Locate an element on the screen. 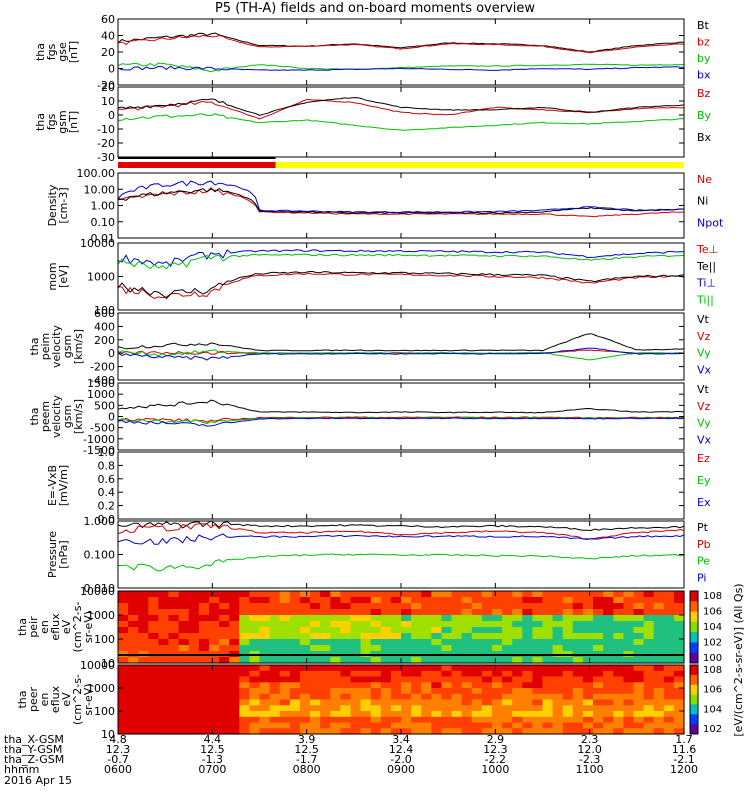 This screenshot has width=750, height=800. colorbar-segment is located at coordinates (694, 607).